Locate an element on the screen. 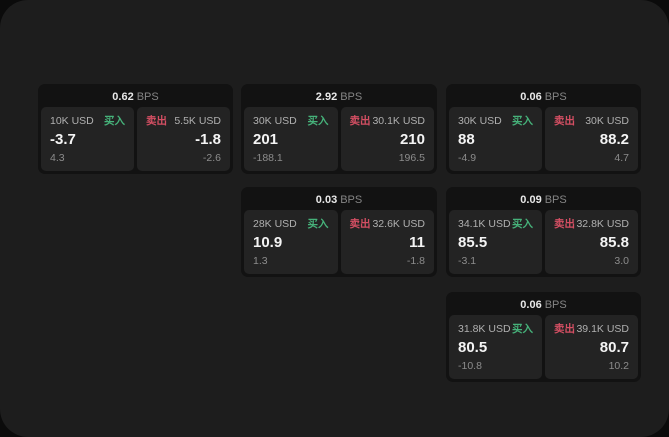  buy-size: 34.1K USD is located at coordinates (484, 224).